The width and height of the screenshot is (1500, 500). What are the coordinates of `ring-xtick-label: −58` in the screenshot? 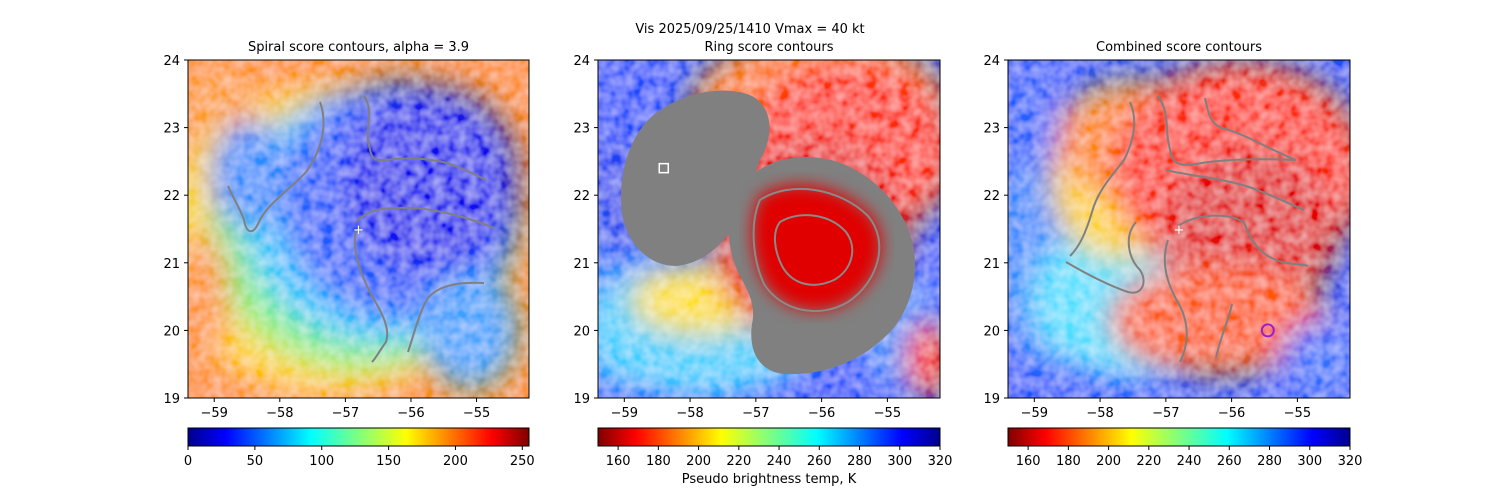 It's located at (689, 413).